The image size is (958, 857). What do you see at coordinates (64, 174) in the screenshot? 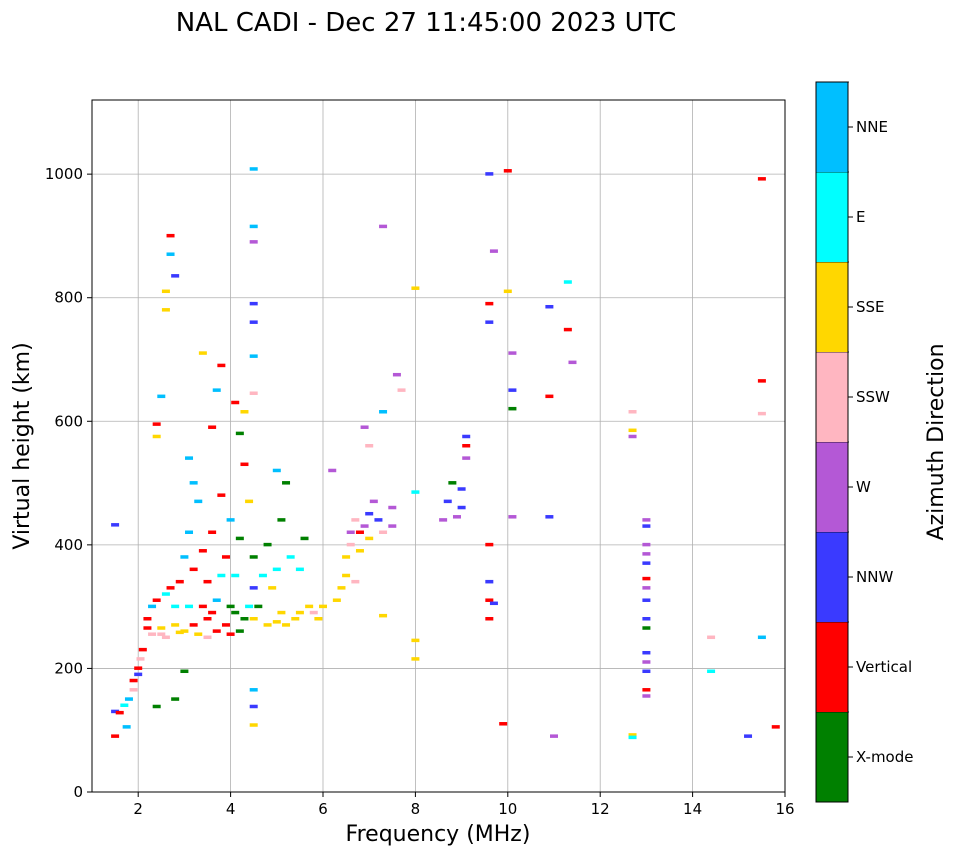
I see `y-tick-label: 1000` at bounding box center [64, 174].